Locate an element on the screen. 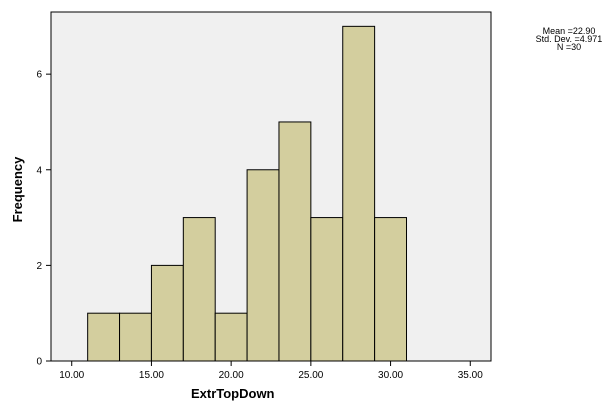 Image resolution: width=613 pixels, height=410 pixels. stats-n: N =30 is located at coordinates (569, 47).